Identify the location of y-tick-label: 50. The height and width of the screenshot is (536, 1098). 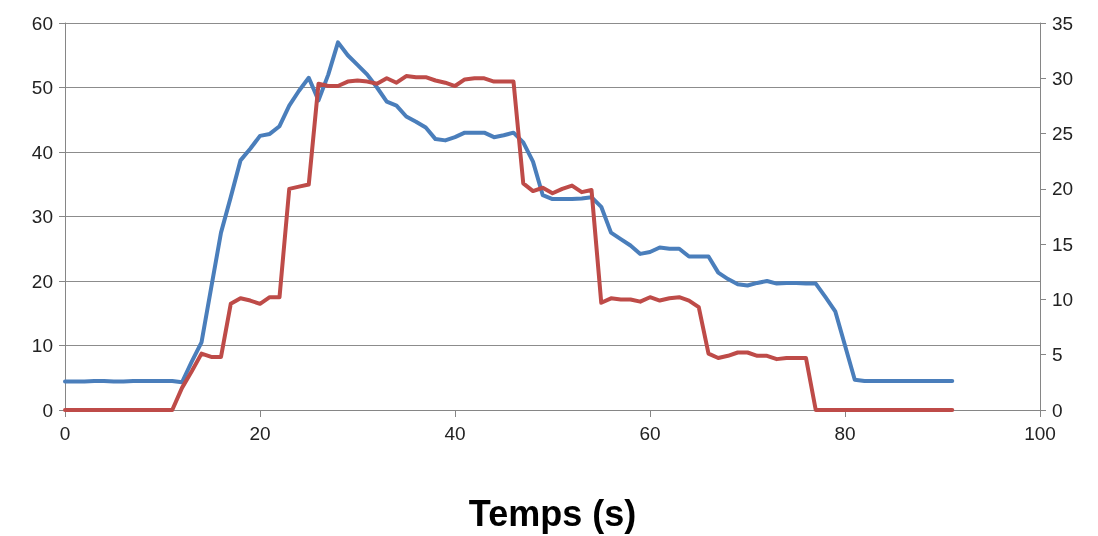
(42, 87).